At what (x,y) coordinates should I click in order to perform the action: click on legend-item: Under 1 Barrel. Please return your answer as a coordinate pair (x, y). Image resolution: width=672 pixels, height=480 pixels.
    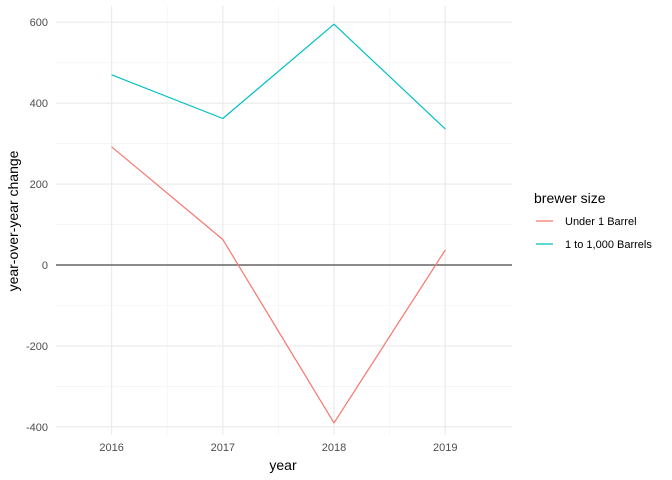
    Looking at the image, I should click on (586, 222).